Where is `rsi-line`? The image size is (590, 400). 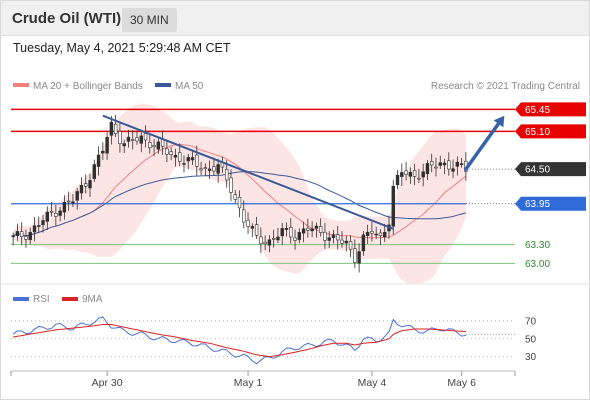
rsi-line is located at coordinates (239, 340).